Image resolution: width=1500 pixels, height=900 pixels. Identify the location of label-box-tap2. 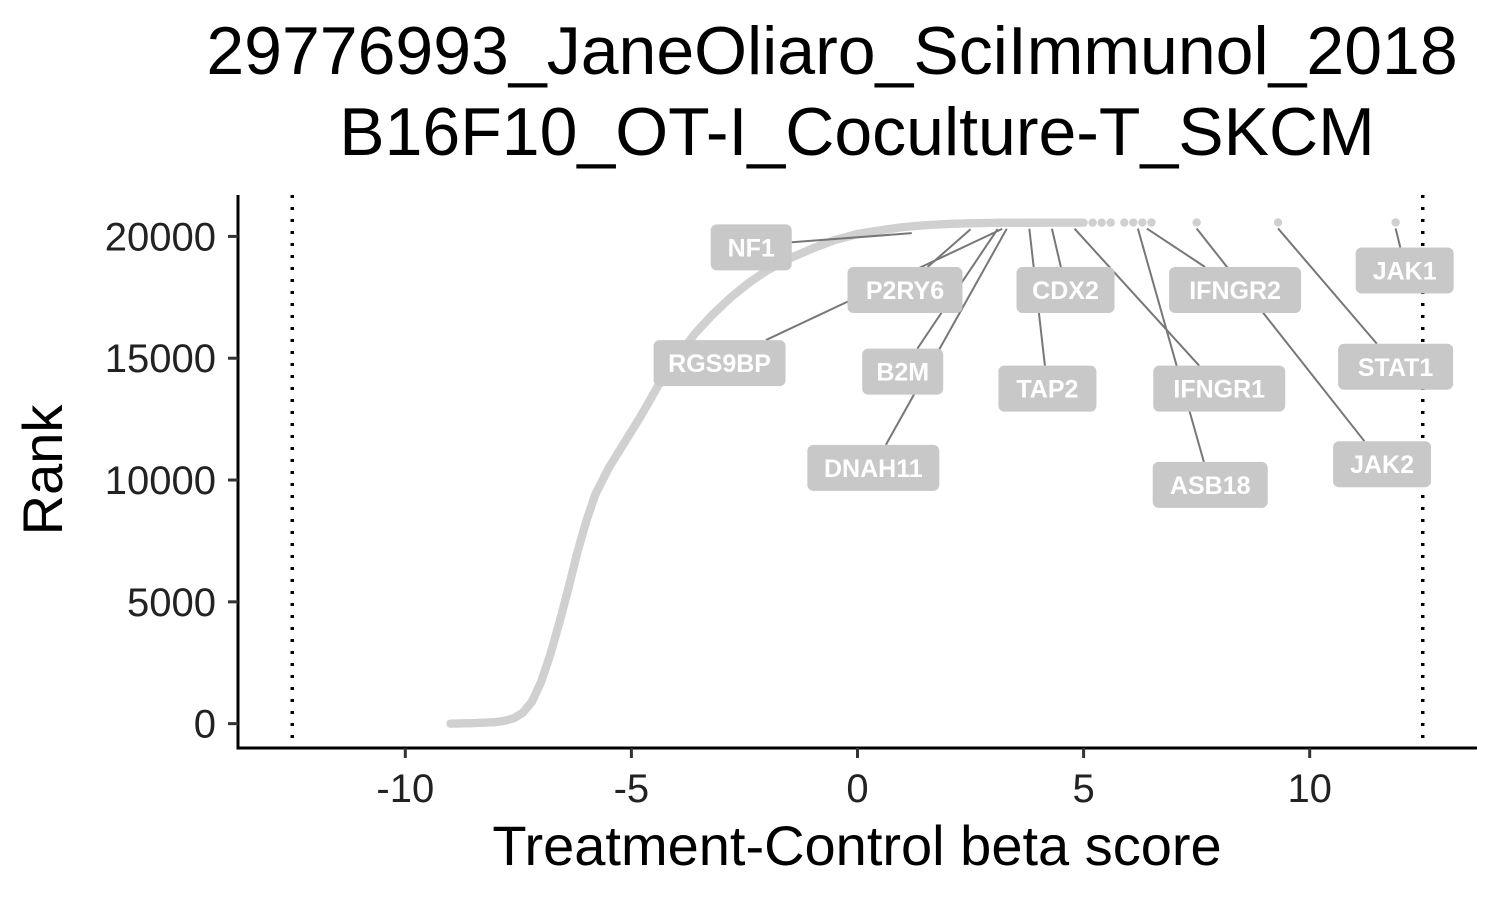
(1047, 388).